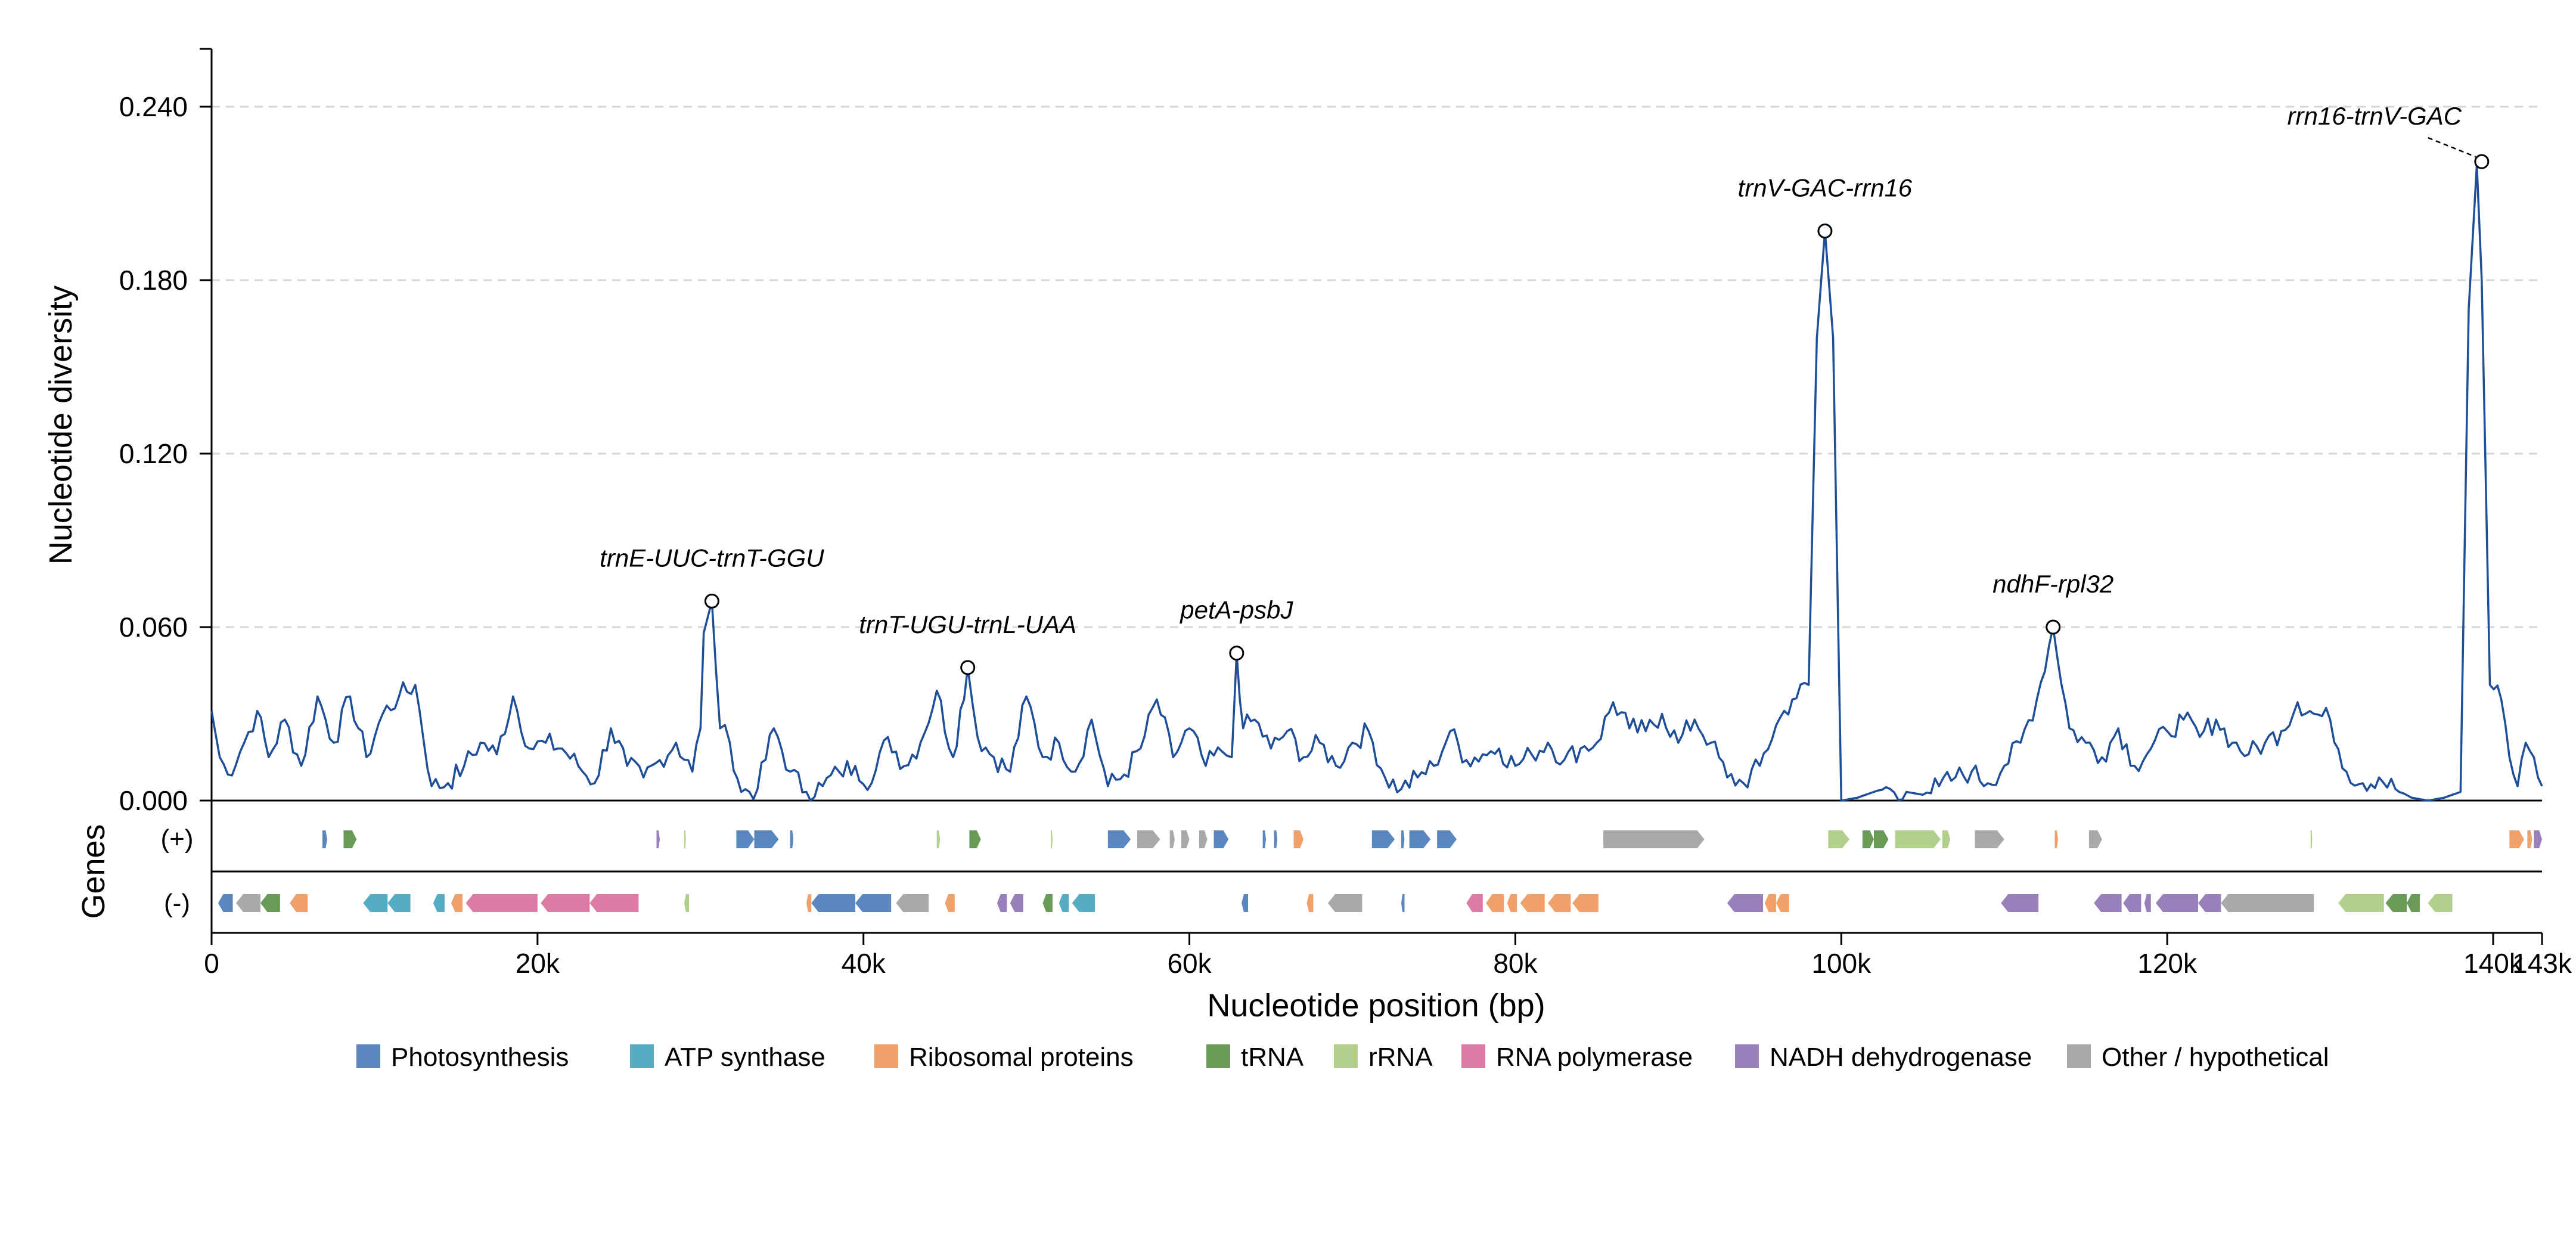  What do you see at coordinates (2494, 963) in the screenshot?
I see `x-tick-label: 140k` at bounding box center [2494, 963].